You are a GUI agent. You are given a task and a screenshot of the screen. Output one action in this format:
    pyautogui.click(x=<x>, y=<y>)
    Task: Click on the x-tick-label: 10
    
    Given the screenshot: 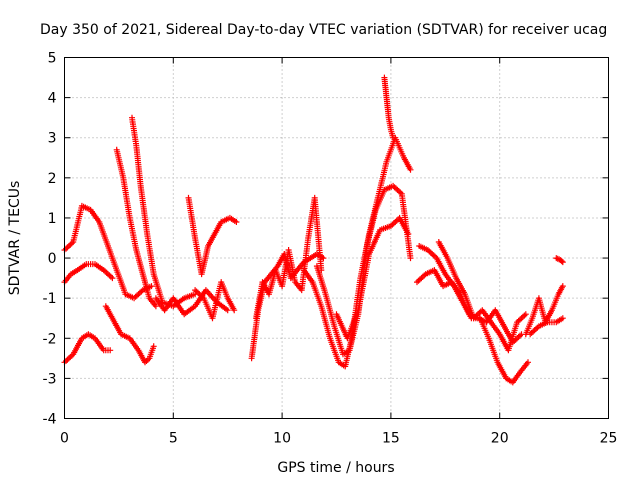 What is the action you would take?
    pyautogui.click(x=282, y=439)
    